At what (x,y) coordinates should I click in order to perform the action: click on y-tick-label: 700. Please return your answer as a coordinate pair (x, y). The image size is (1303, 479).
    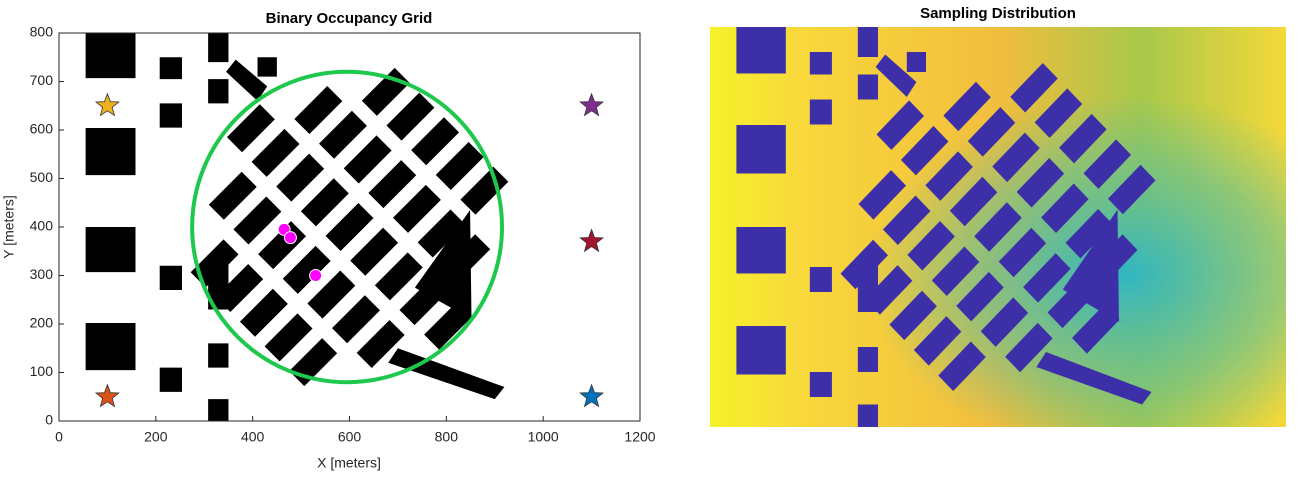
    Looking at the image, I should click on (42, 80).